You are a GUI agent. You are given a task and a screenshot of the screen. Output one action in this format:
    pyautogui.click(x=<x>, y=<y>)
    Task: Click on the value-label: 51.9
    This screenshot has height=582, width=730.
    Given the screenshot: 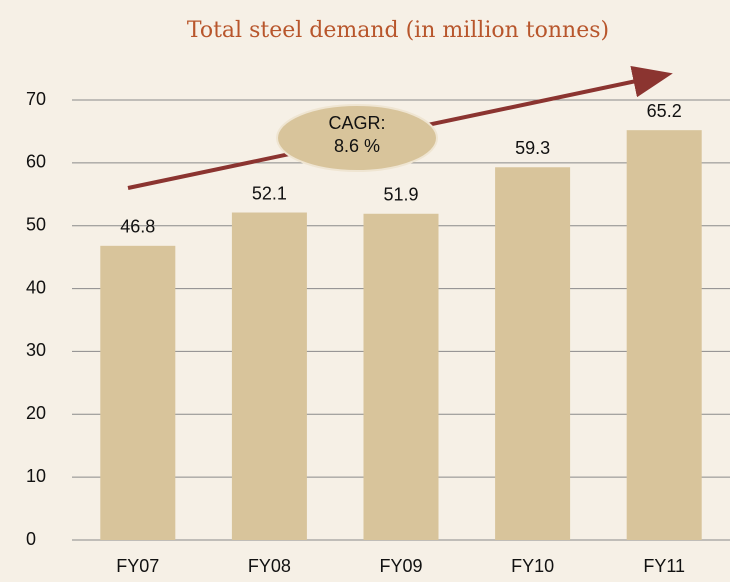 What is the action you would take?
    pyautogui.click(x=400, y=195)
    